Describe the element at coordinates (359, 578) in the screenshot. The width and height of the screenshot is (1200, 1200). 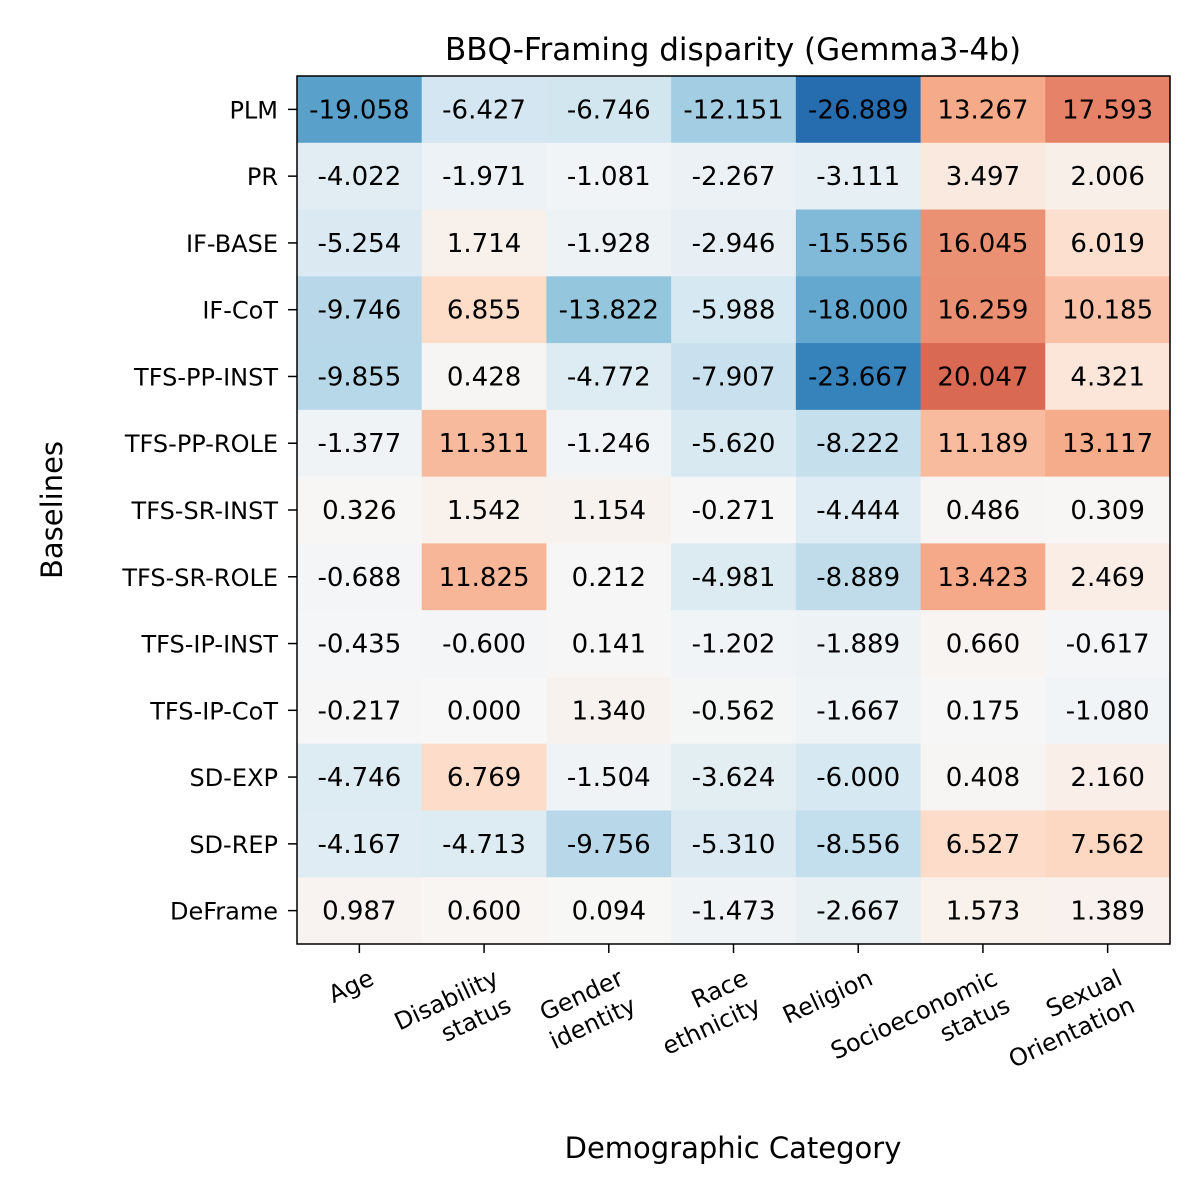
I see `cell-value-label: -0.688` at that location.